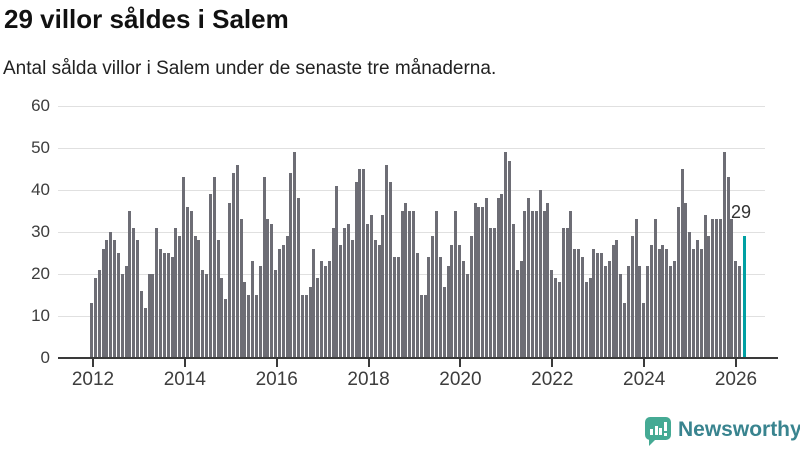  I want to click on chart-title: 29 villor såldes i Salem, so click(146, 19).